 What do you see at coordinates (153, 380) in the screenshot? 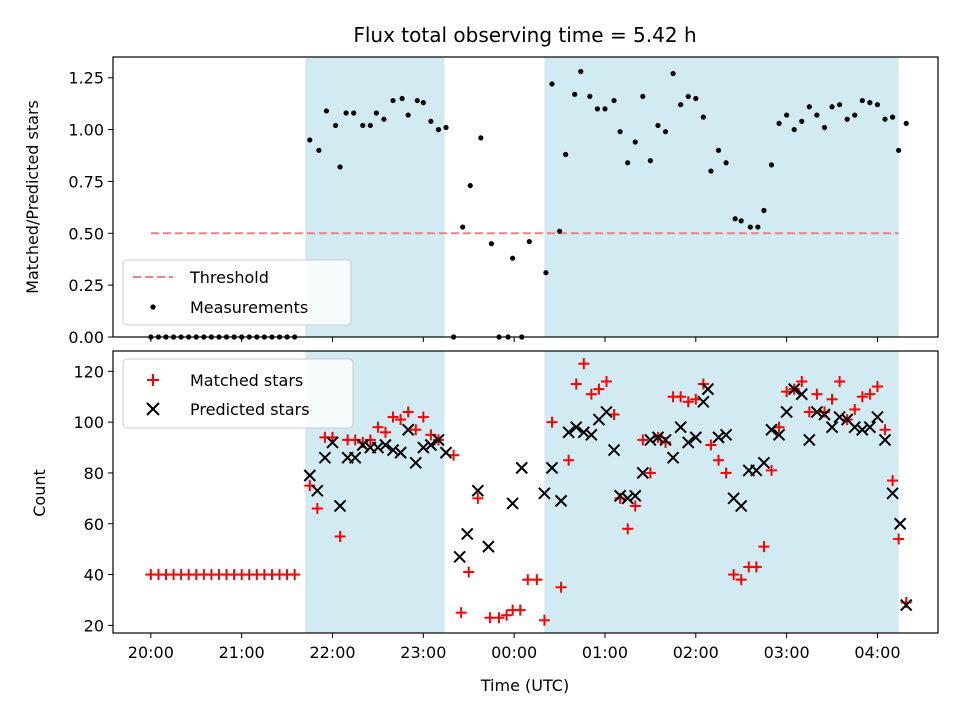
I see `matched-legend-swatch` at bounding box center [153, 380].